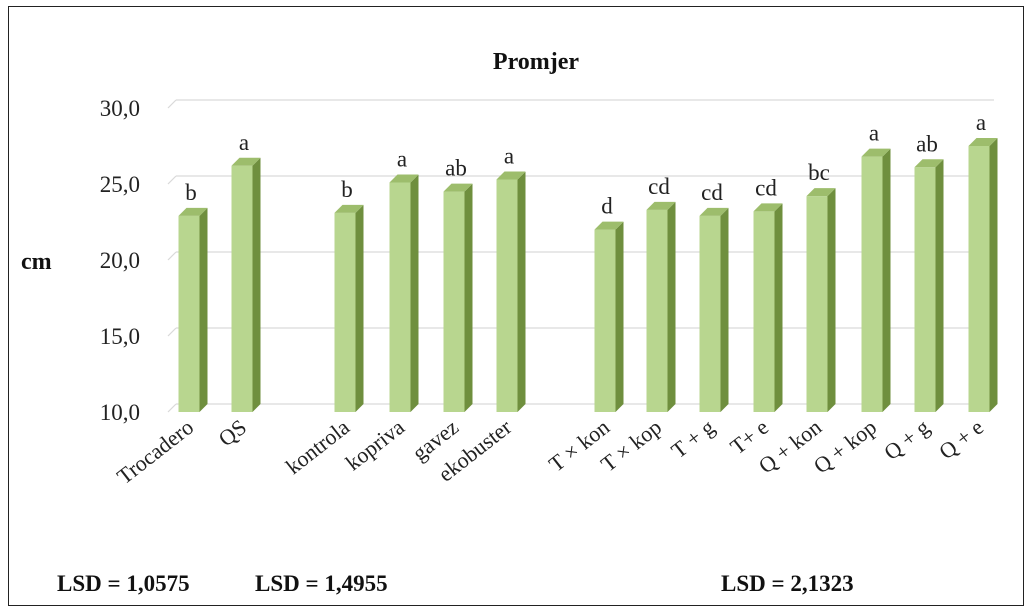  I want to click on lsd-label: LSD = 1,0575, so click(123, 583).